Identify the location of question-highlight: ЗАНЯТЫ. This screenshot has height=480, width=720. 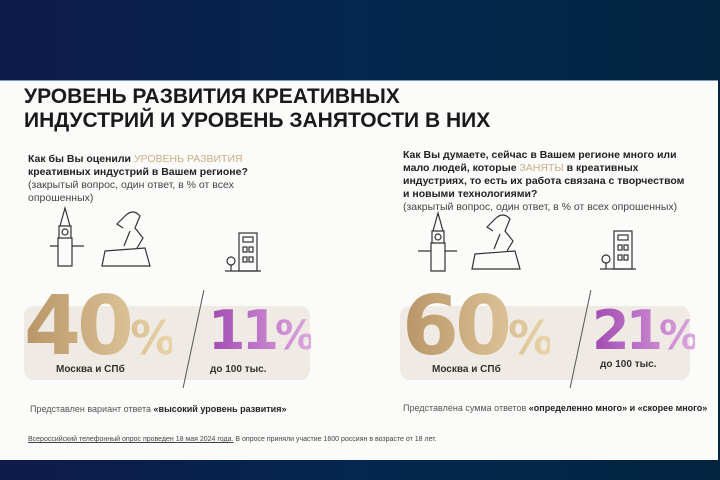
(541, 168).